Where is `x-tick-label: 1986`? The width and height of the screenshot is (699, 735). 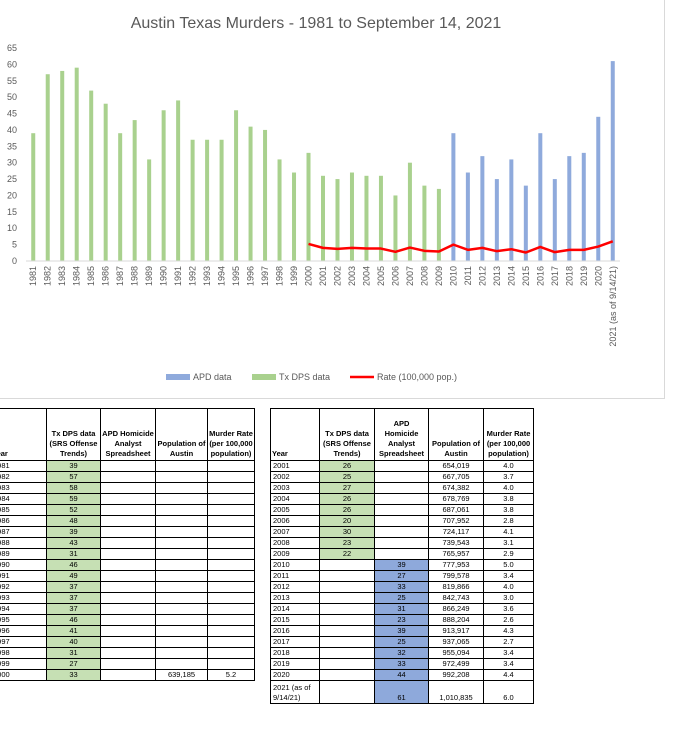 x-tick-label: 1986 is located at coordinates (106, 276).